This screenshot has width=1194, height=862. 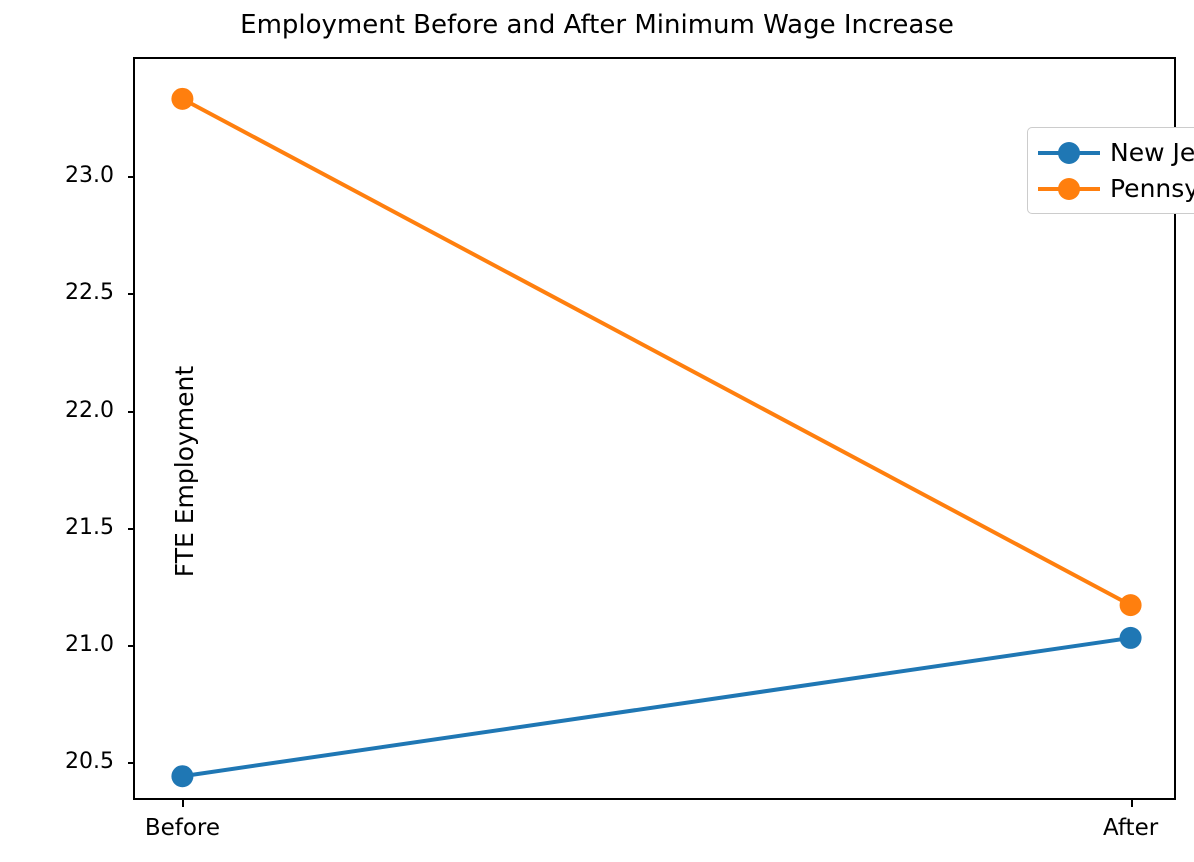 I want to click on y-tick-label-5: 23.0, so click(x=89, y=176).